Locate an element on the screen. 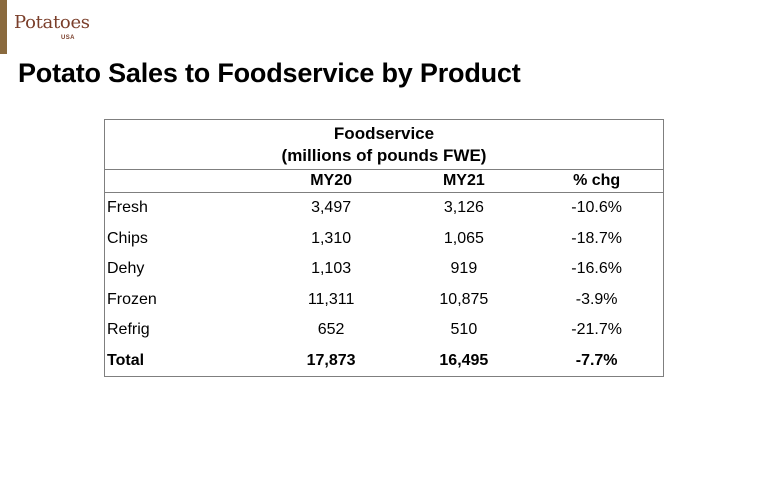 This screenshot has height=492, width=768. column-header-my20: MY20 is located at coordinates (331, 180).